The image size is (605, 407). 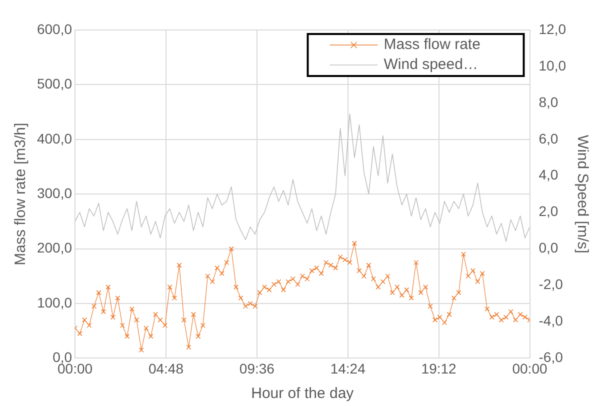 I want to click on legend-label: Mass flow rate, so click(x=432, y=45).